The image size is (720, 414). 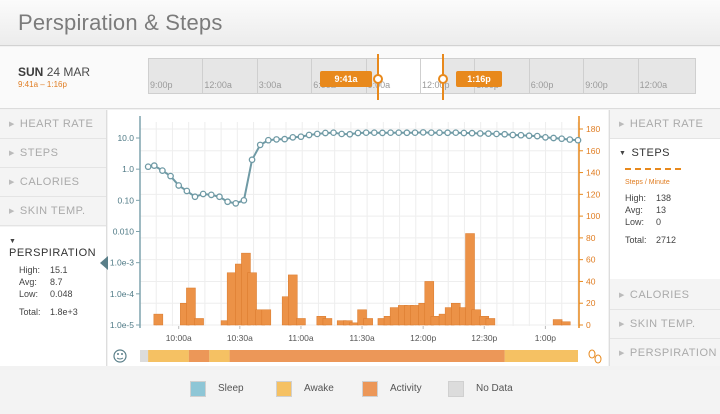 I want to click on chevron-down-icon: ▼, so click(x=13, y=241).